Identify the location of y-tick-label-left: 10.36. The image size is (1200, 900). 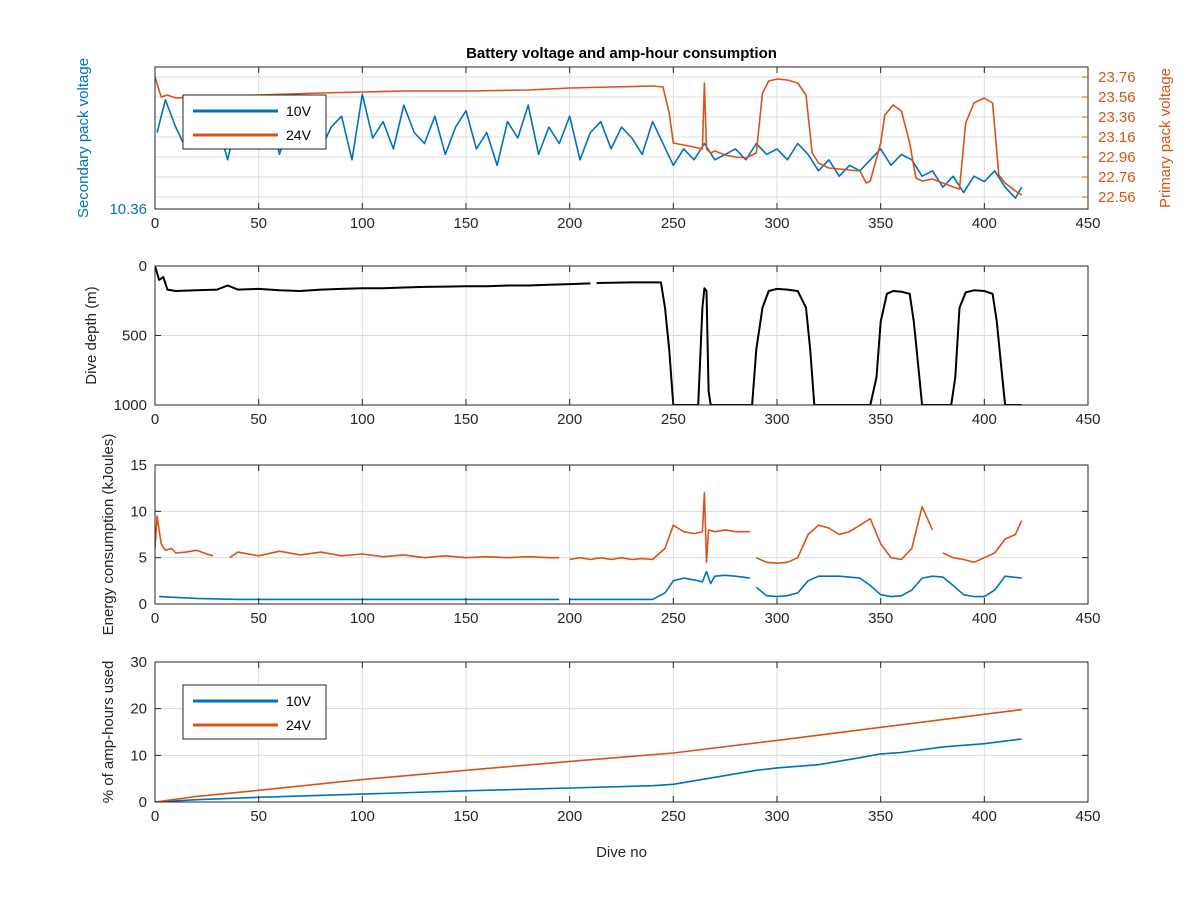
(128, 209).